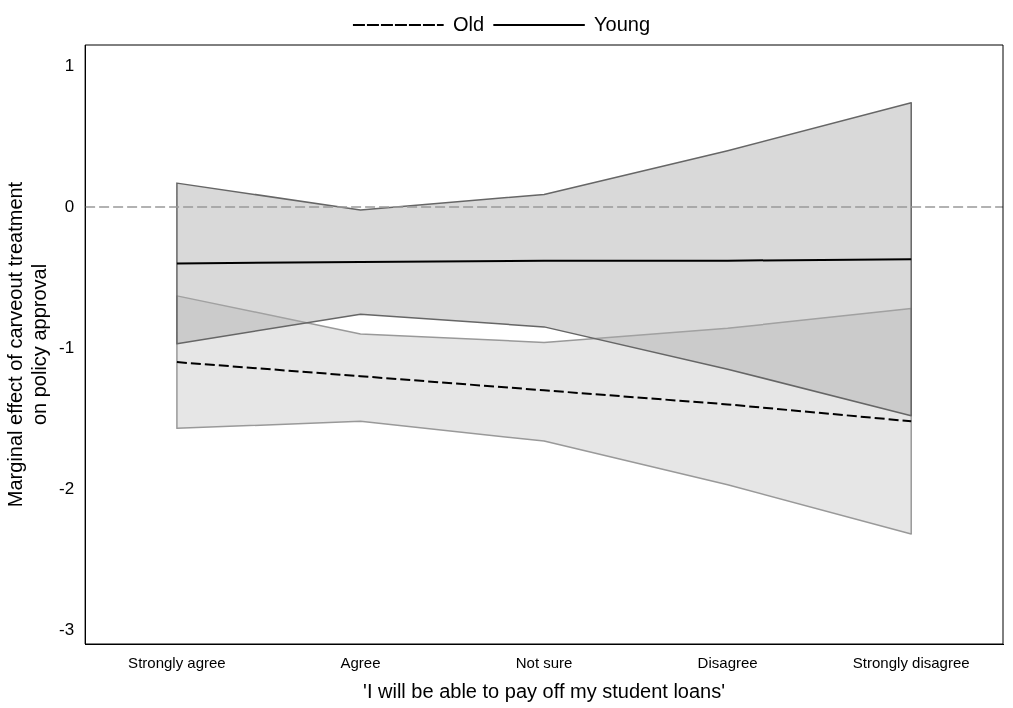  I want to click on legend-label: Young, so click(622, 23).